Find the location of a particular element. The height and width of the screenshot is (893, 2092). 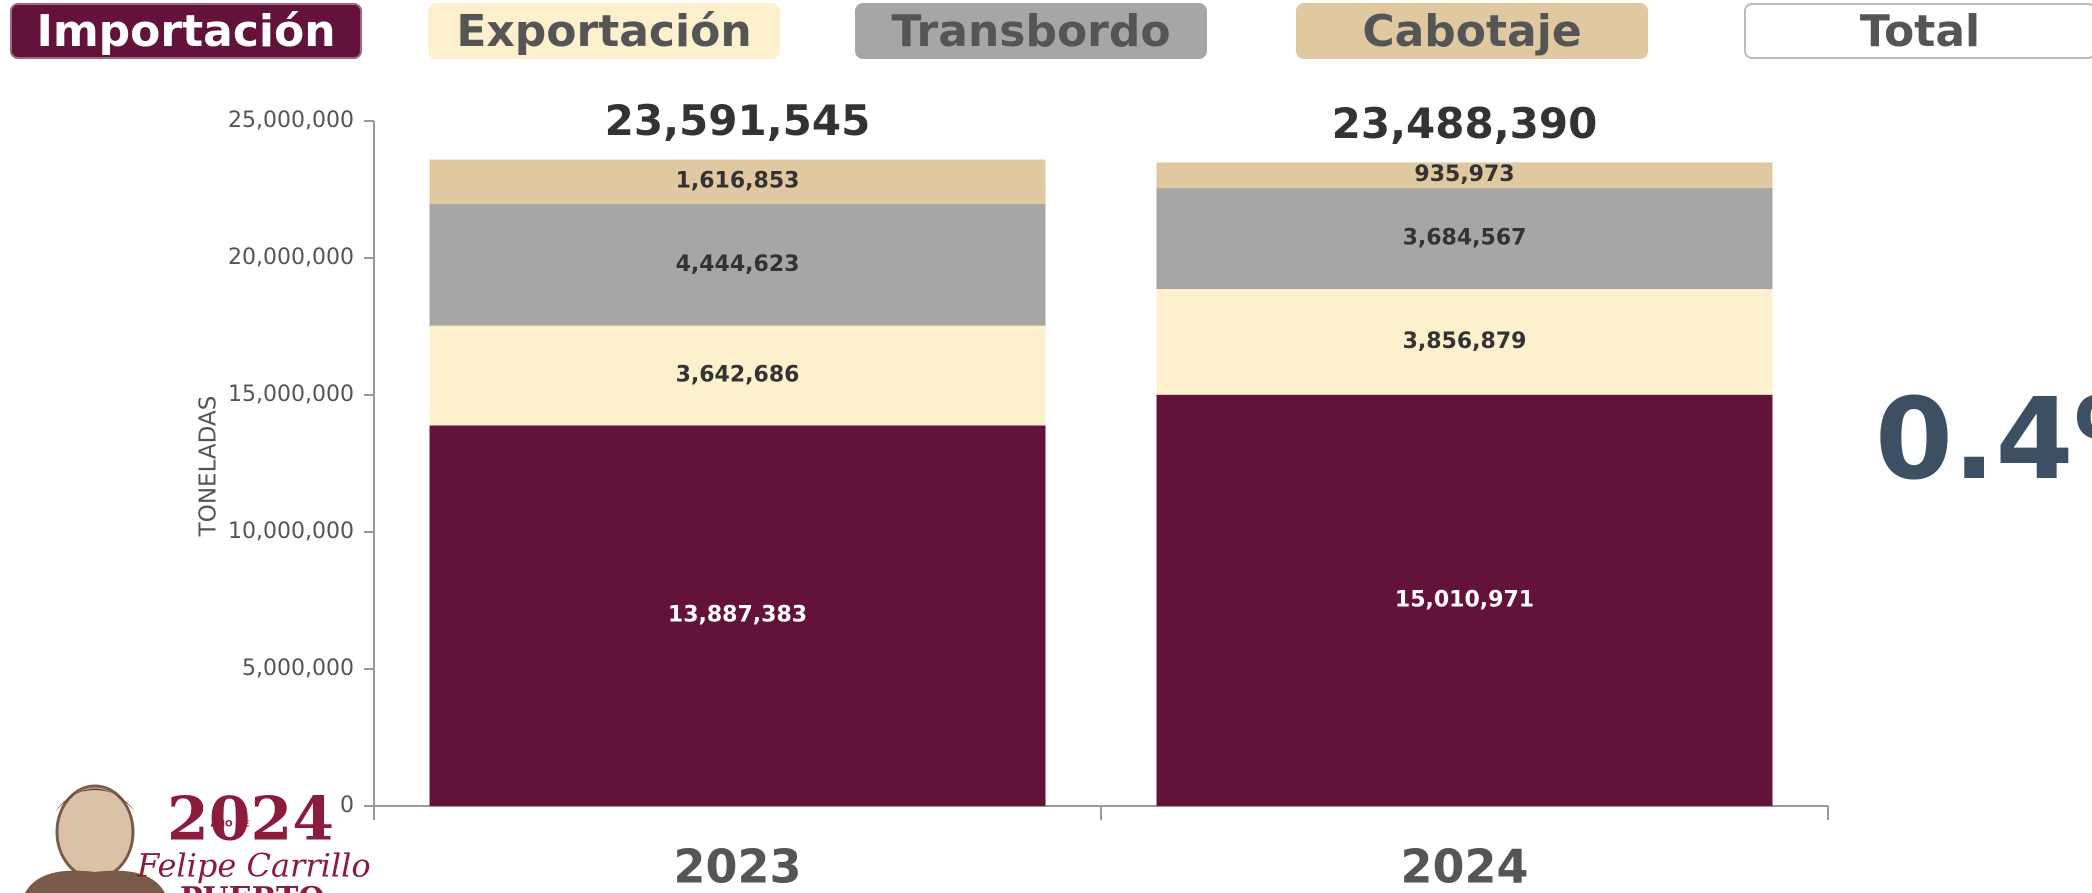

data-label: 3,684,567 is located at coordinates (1465, 238).